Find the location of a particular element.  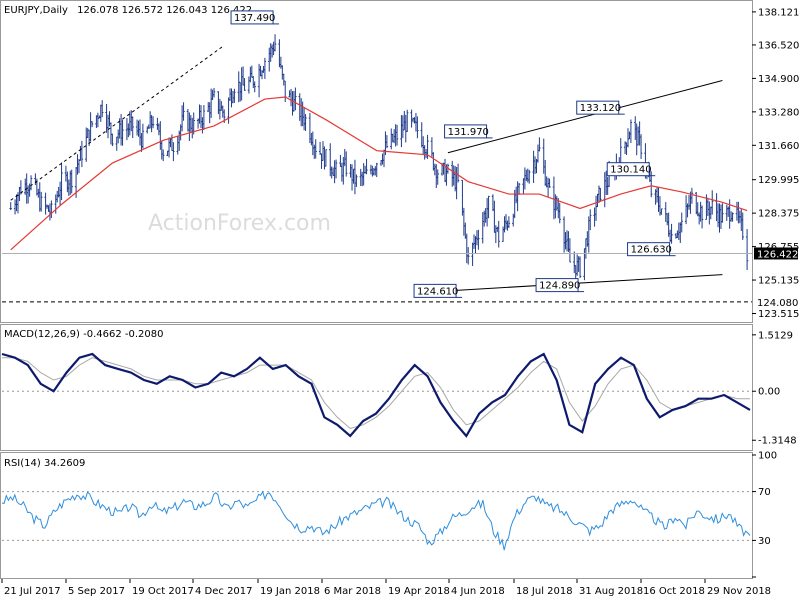

annotation-label: 126.630 is located at coordinates (651, 250).